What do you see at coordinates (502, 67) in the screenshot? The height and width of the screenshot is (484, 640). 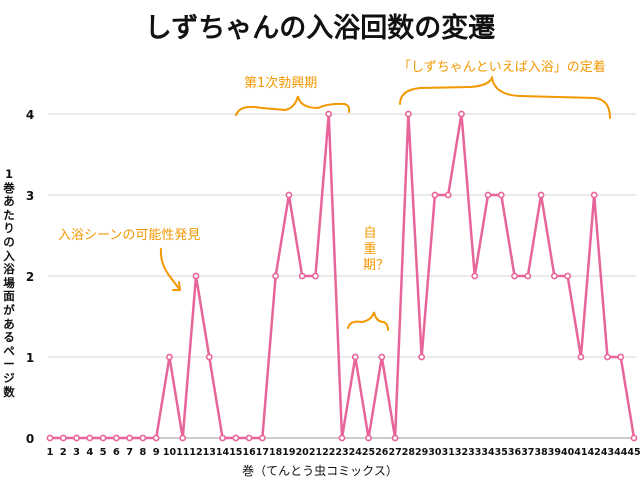 I see `annotation-established: 「しずちゃんといえば入浴」の定着` at bounding box center [502, 67].